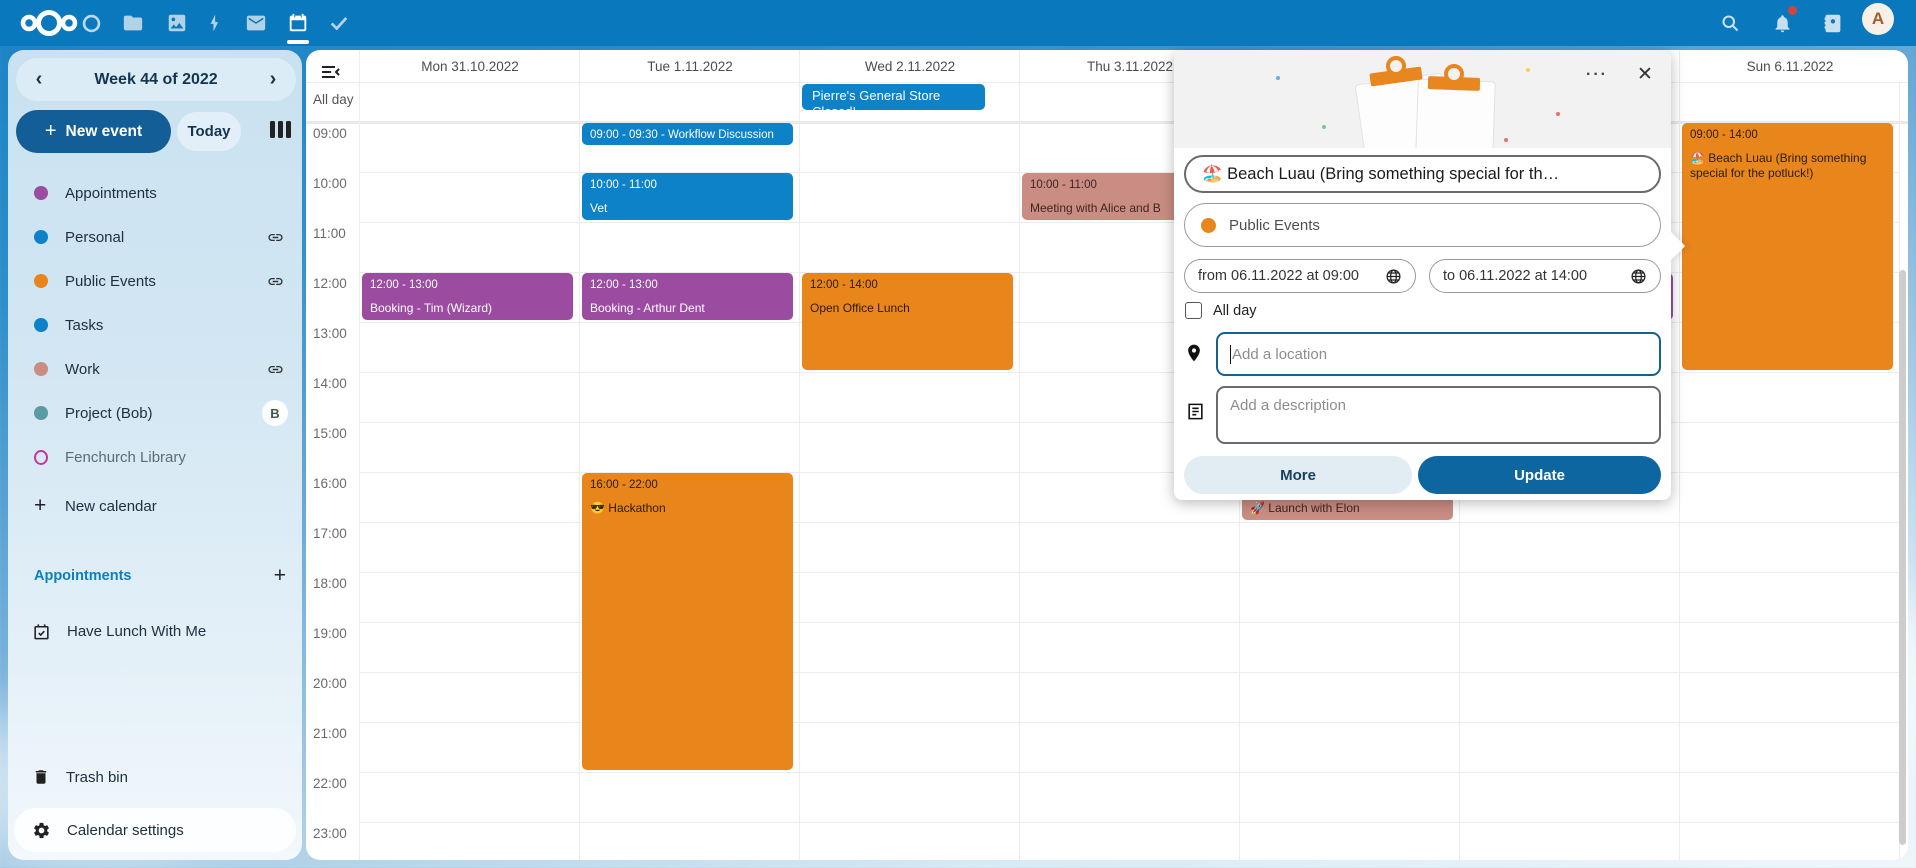 The image size is (1916, 868). Describe the element at coordinates (331, 72) in the screenshot. I see `collapse-allday-icon` at that location.